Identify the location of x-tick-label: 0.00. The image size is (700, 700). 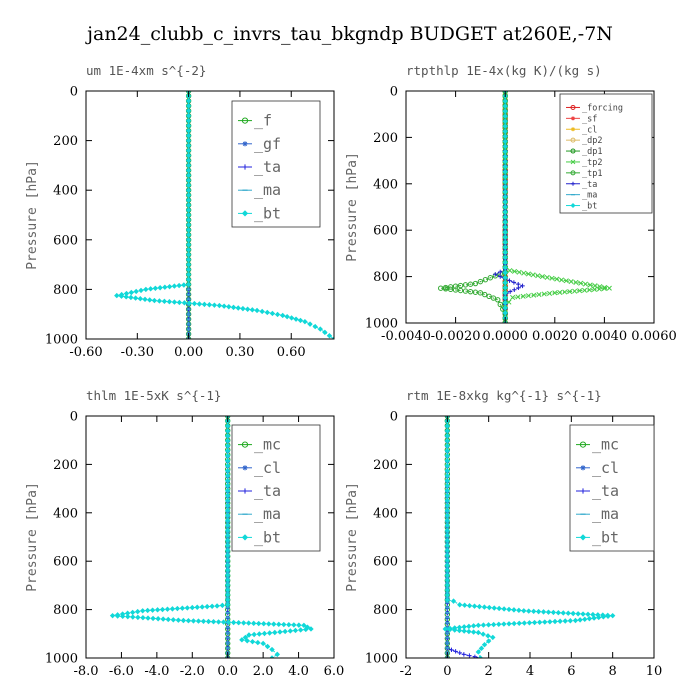
(188, 352).